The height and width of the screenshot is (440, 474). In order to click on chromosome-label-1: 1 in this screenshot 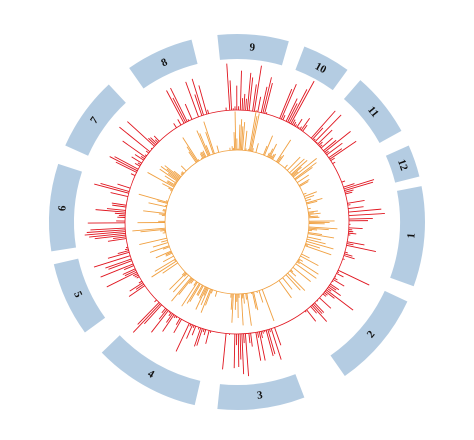, I will do `click(411, 236)`.